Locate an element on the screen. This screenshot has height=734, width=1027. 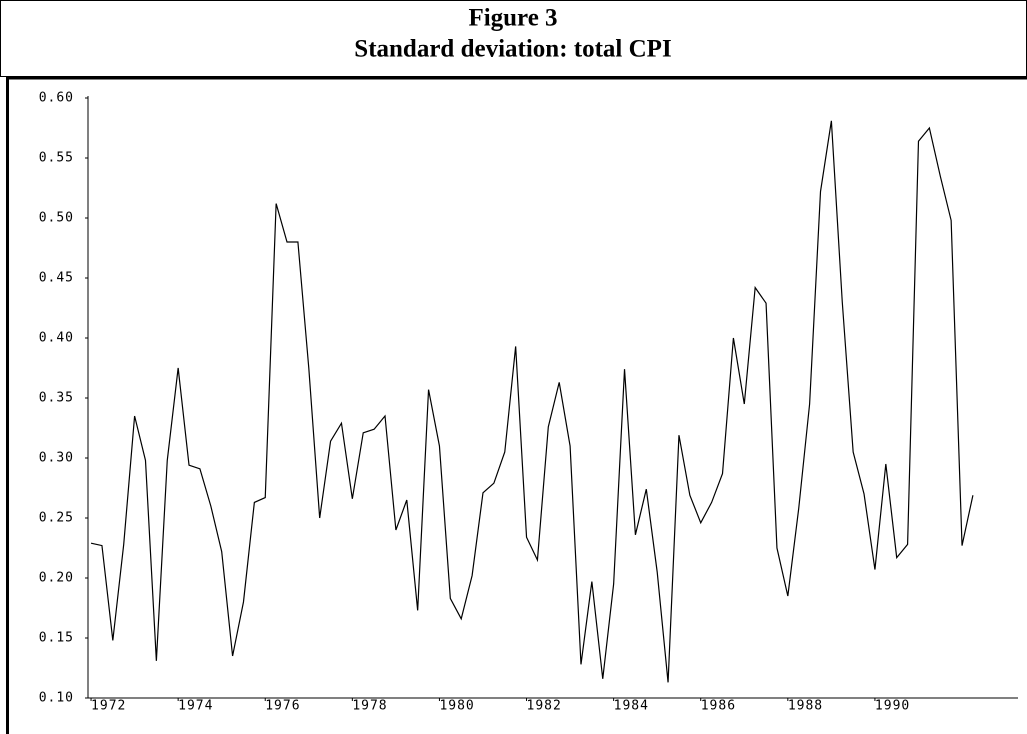
x-tick-label: 1974 is located at coordinates (195, 706).